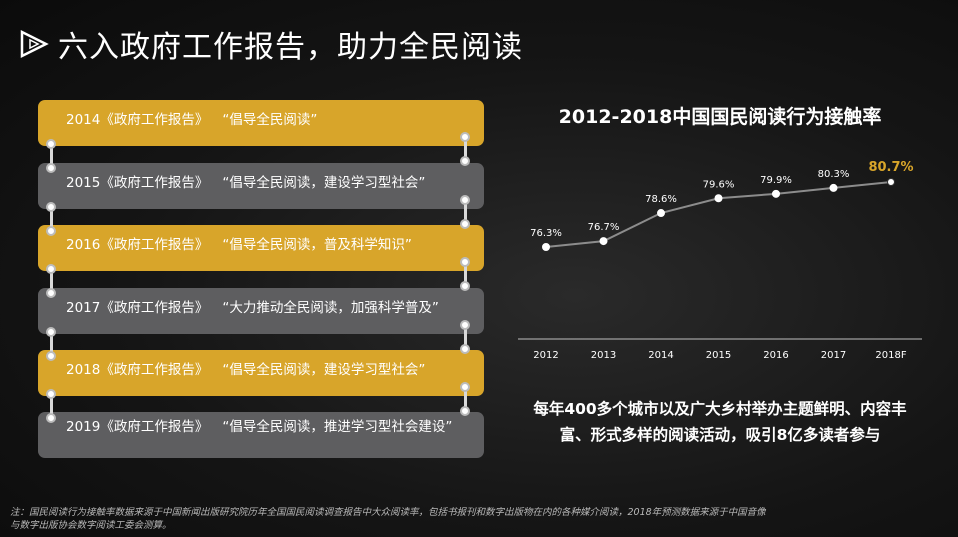 This screenshot has width=958, height=537. What do you see at coordinates (890, 167) in the screenshot?
I see `data-label: 80.7%` at bounding box center [890, 167].